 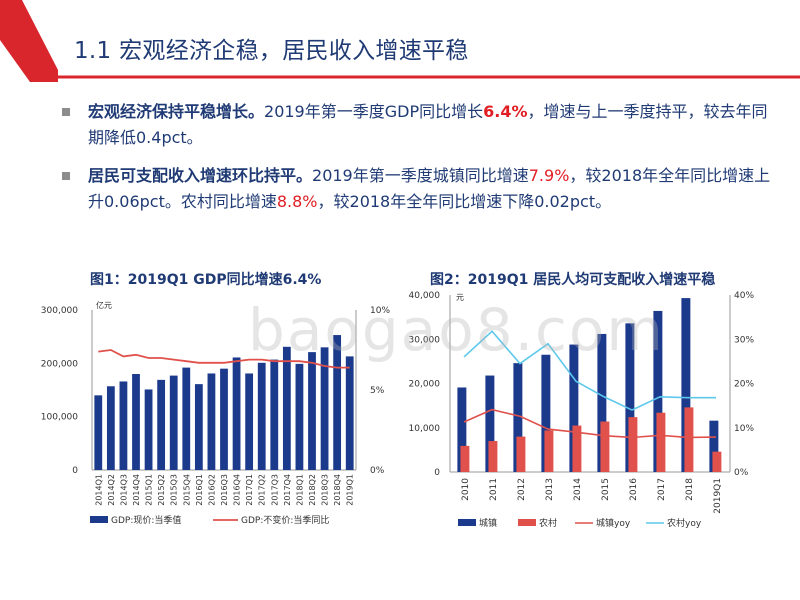 I want to click on chart2-rural-yoy-line, so click(x=589, y=370).